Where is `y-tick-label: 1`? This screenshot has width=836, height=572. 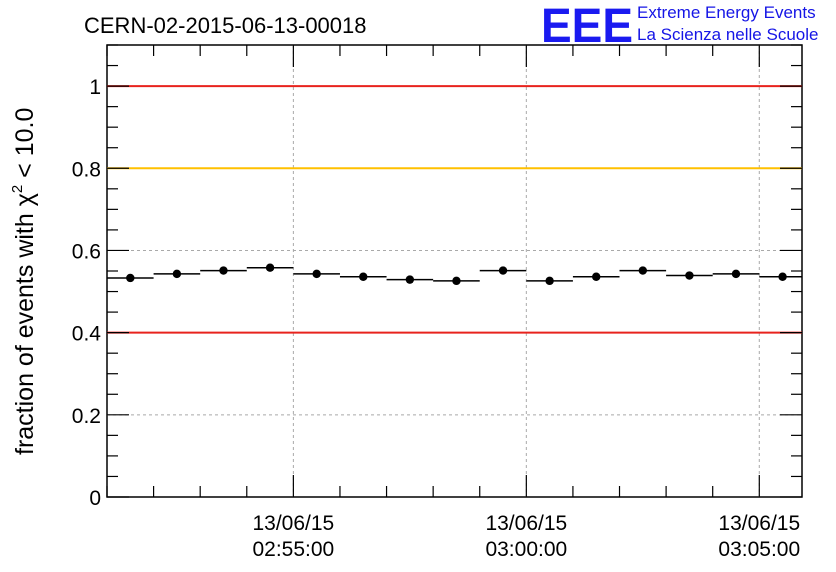
y-tick-label: 1 is located at coordinates (95, 87).